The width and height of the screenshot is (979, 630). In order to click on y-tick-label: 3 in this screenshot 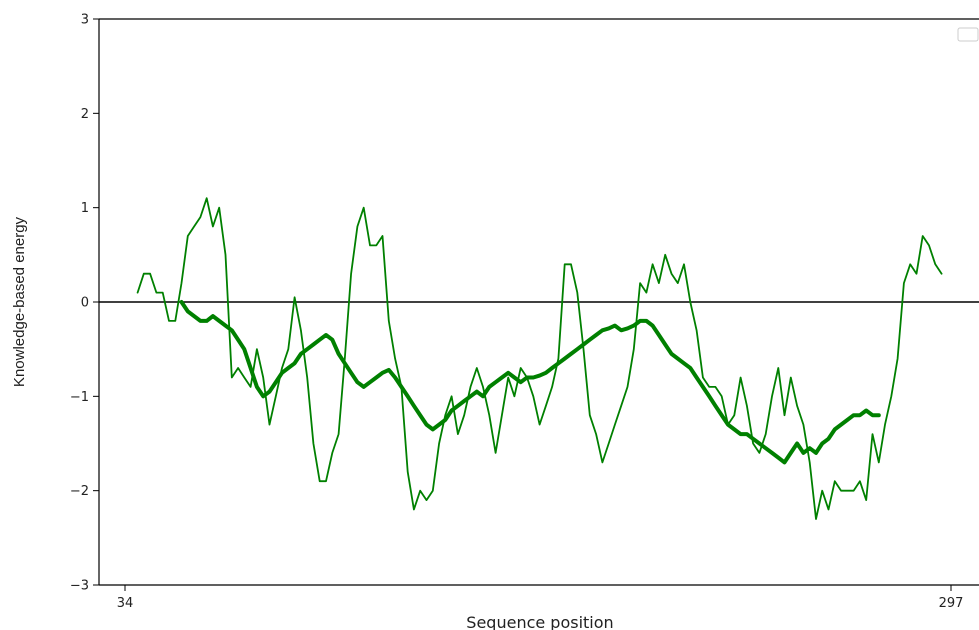, I will do `click(85, 20)`.